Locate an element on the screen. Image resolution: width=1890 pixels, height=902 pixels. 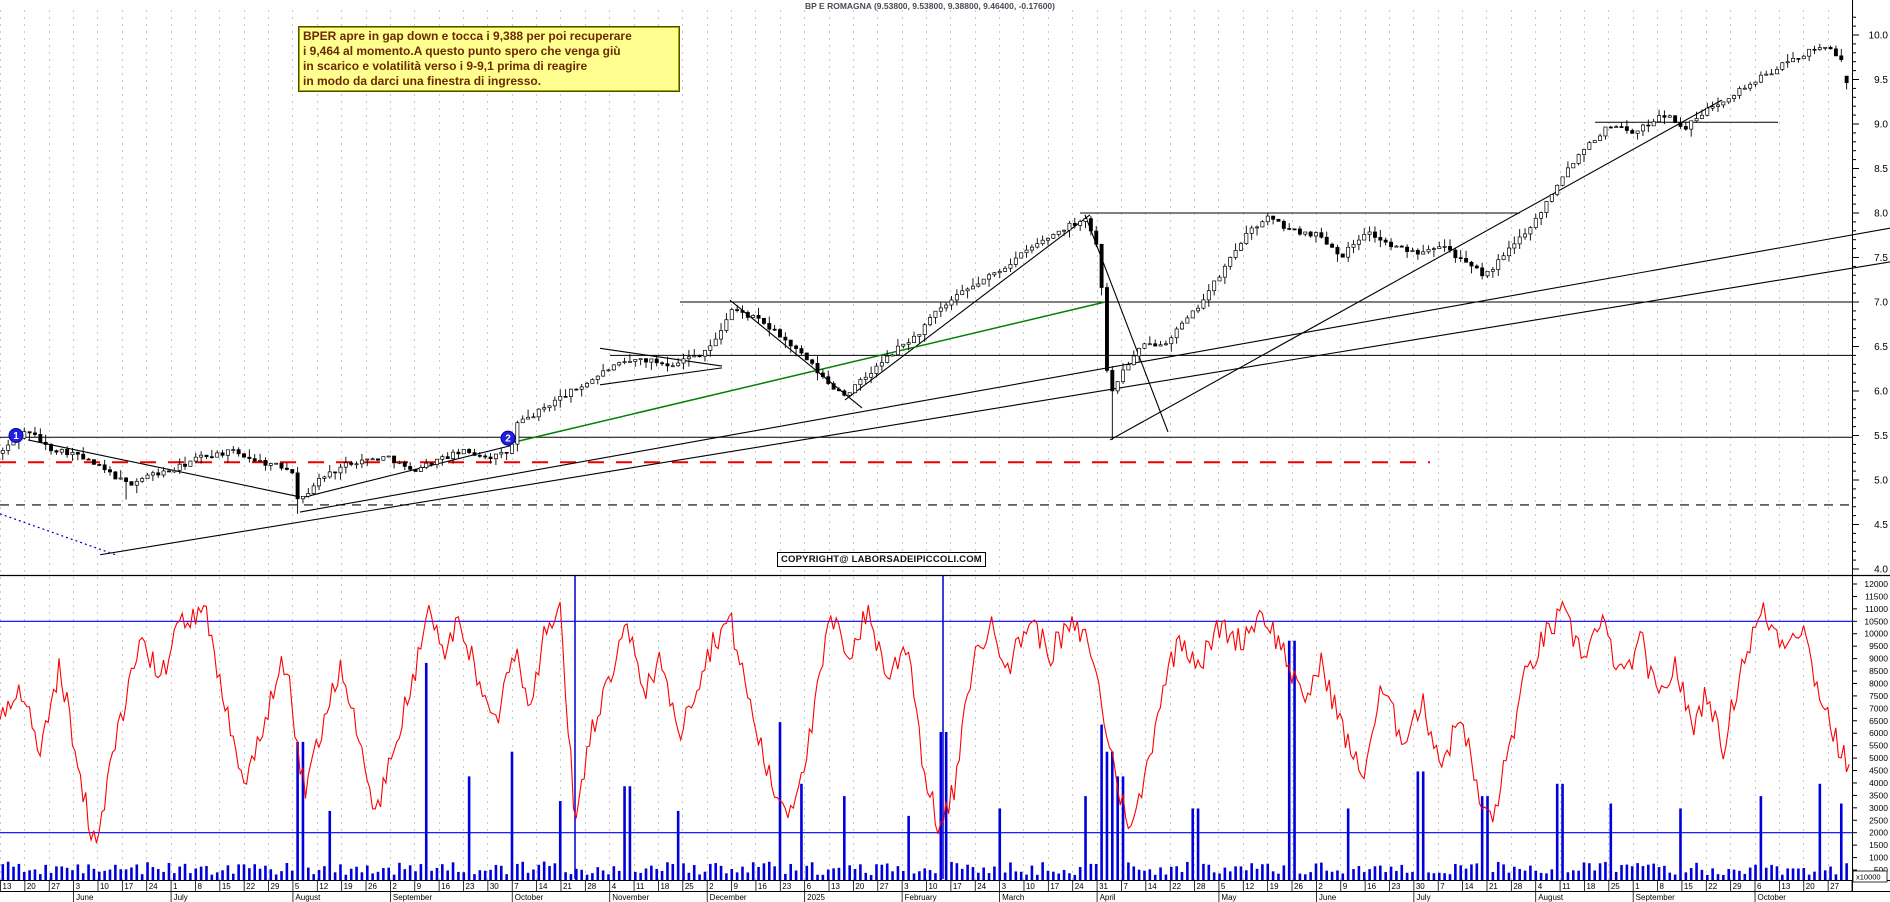
svg-text: 5500 is located at coordinates (1878, 746).